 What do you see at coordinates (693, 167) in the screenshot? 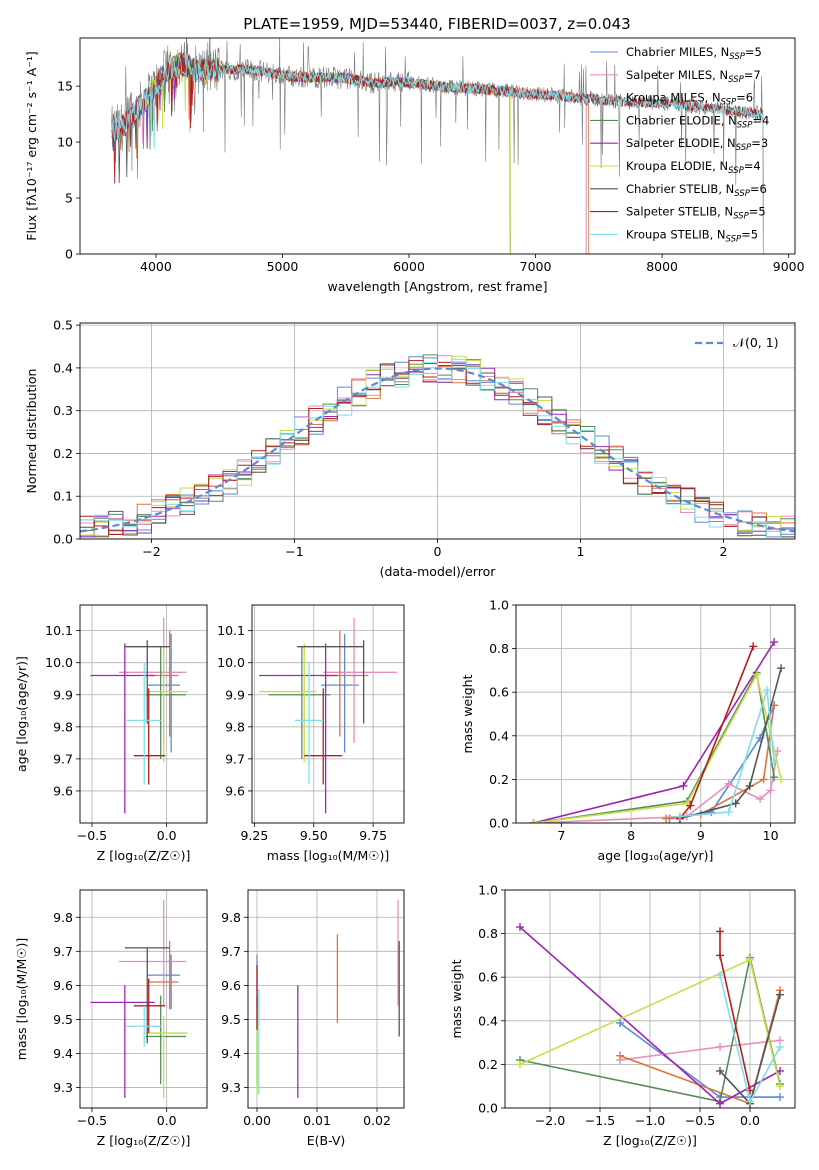
I see `legend-entry: Kroupa ELODIE, NSSP=4` at bounding box center [693, 167].